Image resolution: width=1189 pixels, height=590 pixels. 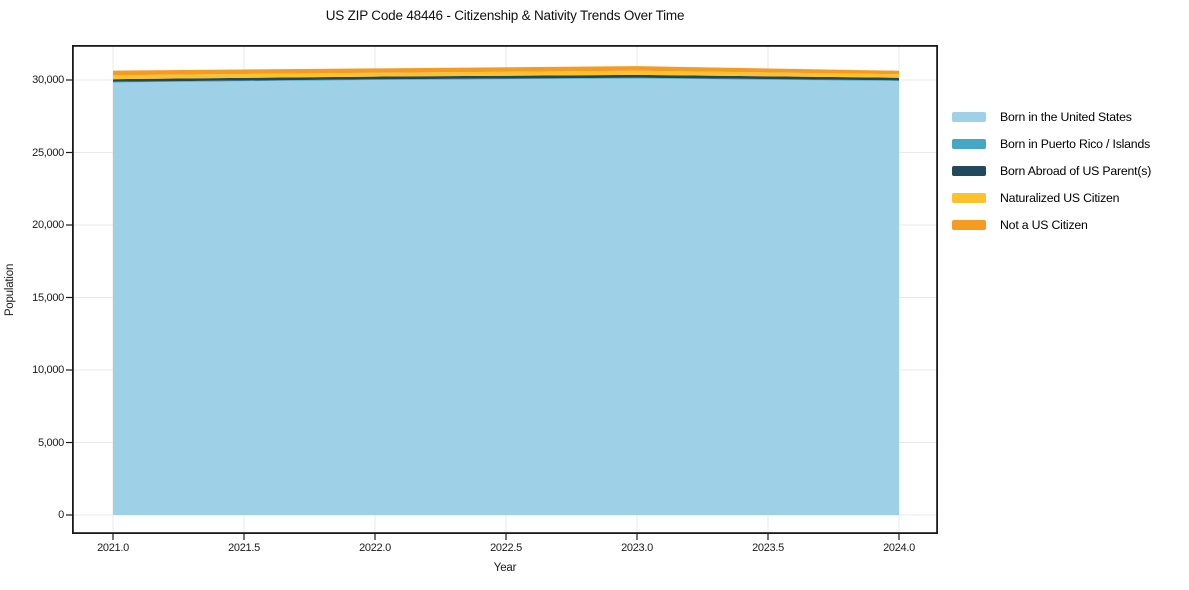 I want to click on area-naturalized-us-citizen, so click(x=506, y=75).